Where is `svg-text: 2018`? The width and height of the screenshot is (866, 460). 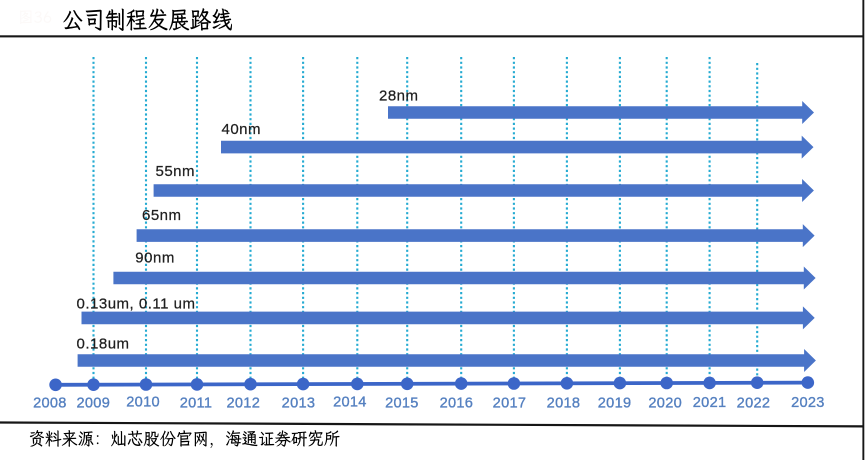 svg-text: 2018 is located at coordinates (564, 403).